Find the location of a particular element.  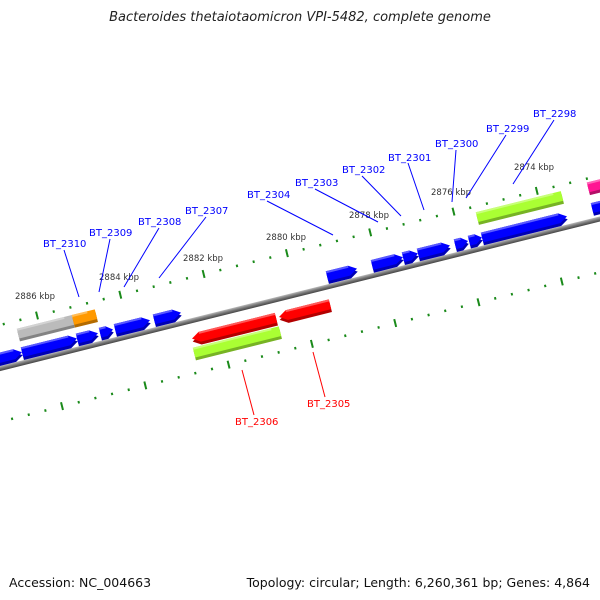

gene-label: BT_2306 is located at coordinates (256, 422).